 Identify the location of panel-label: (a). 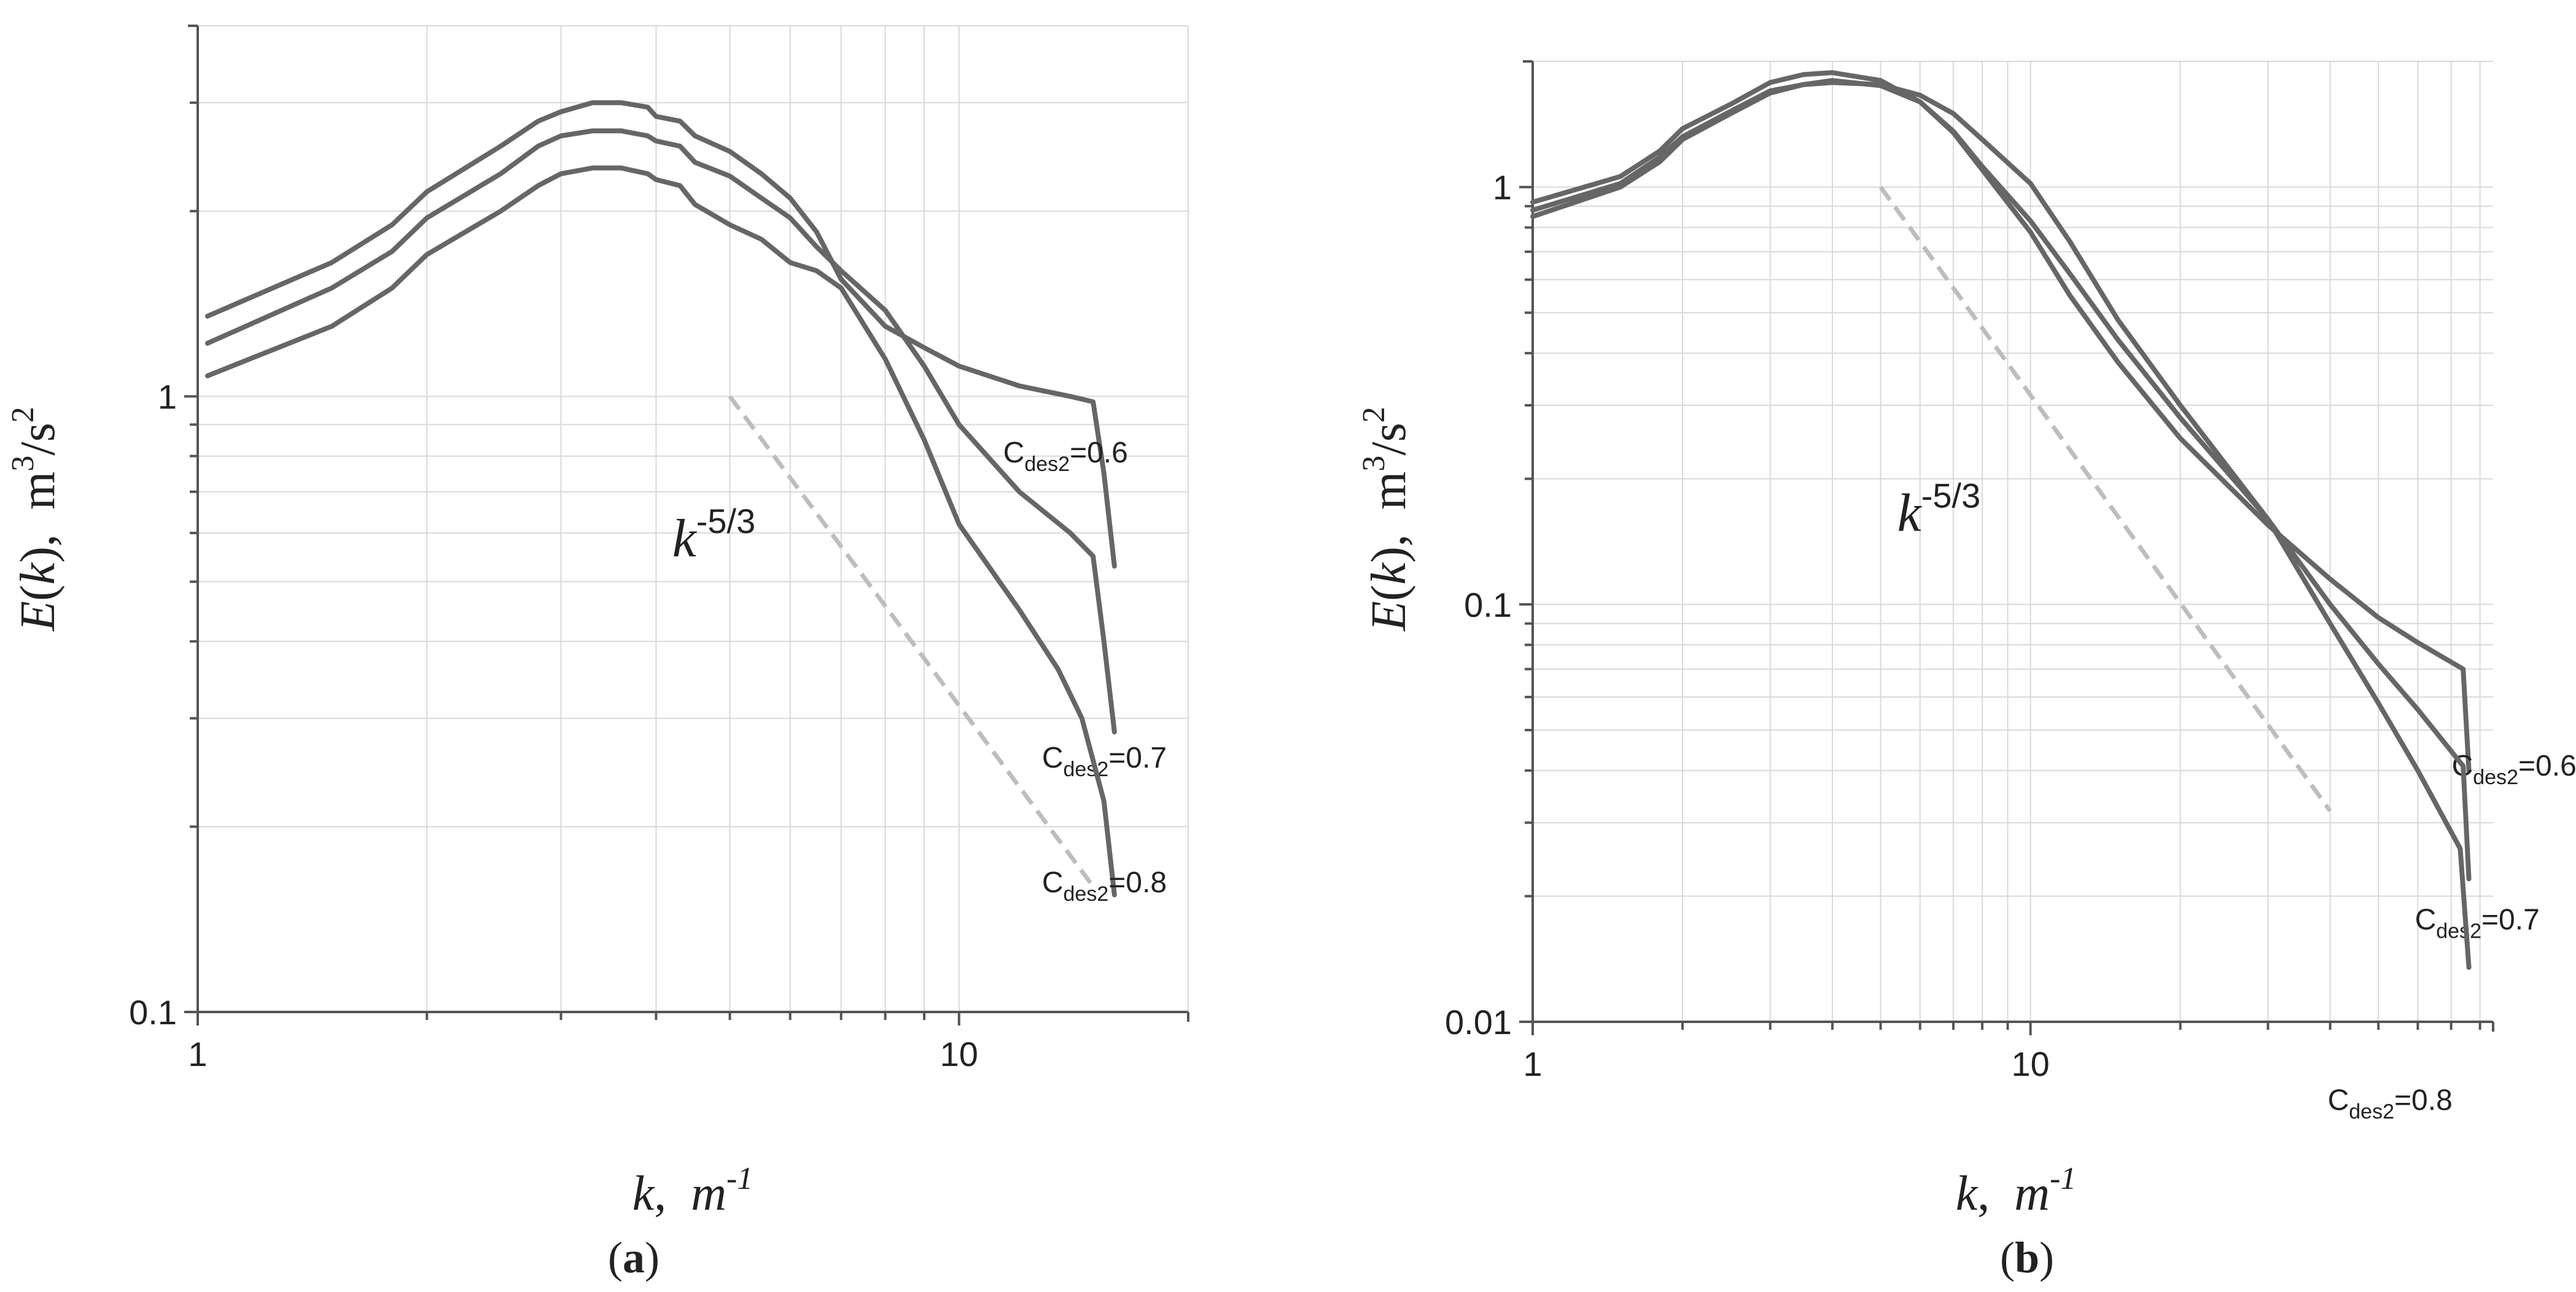
(634, 1257).